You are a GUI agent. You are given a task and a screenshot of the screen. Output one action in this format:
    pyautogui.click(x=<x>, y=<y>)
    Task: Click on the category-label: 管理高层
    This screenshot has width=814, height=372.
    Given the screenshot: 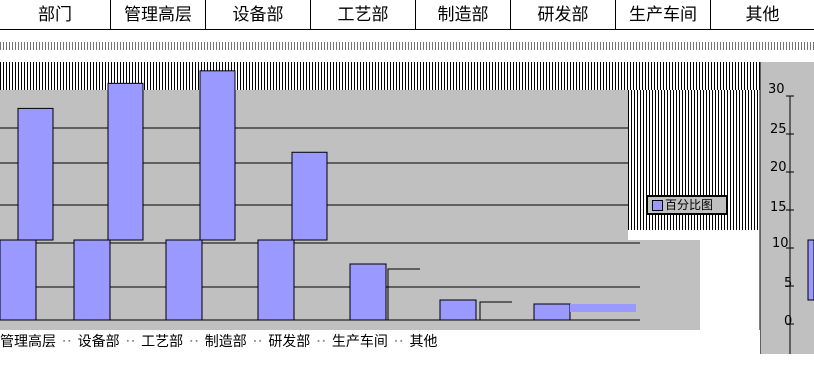 What is the action you would take?
    pyautogui.click(x=28, y=342)
    